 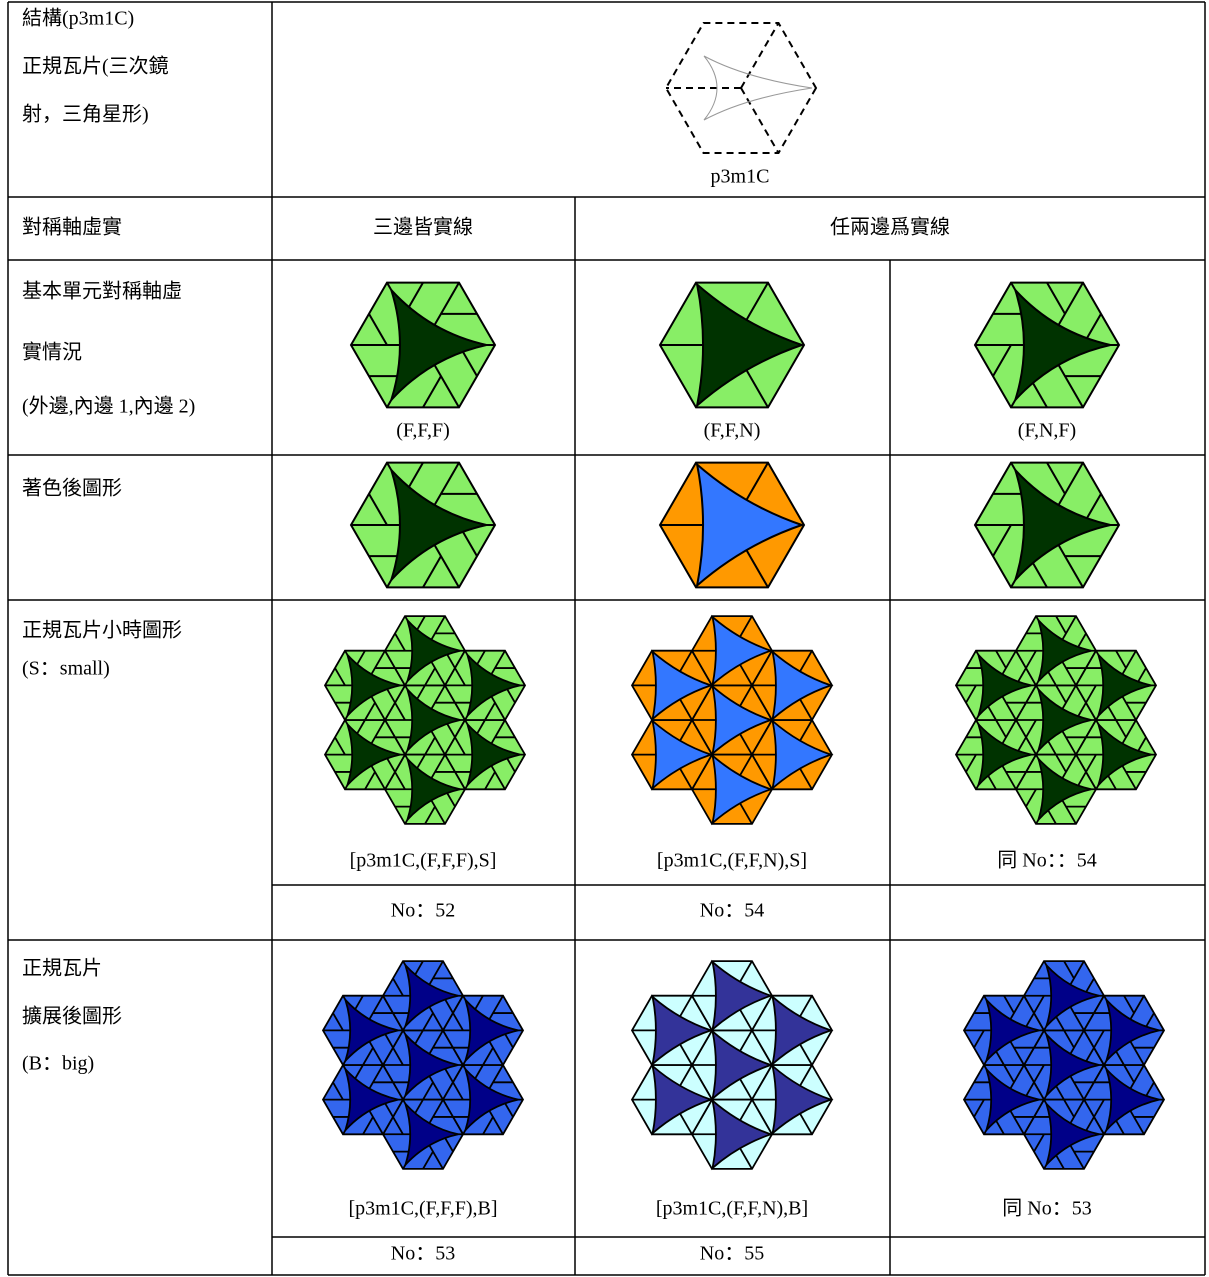 What do you see at coordinates (732, 1254) in the screenshot?
I see `number-label: No：55` at bounding box center [732, 1254].